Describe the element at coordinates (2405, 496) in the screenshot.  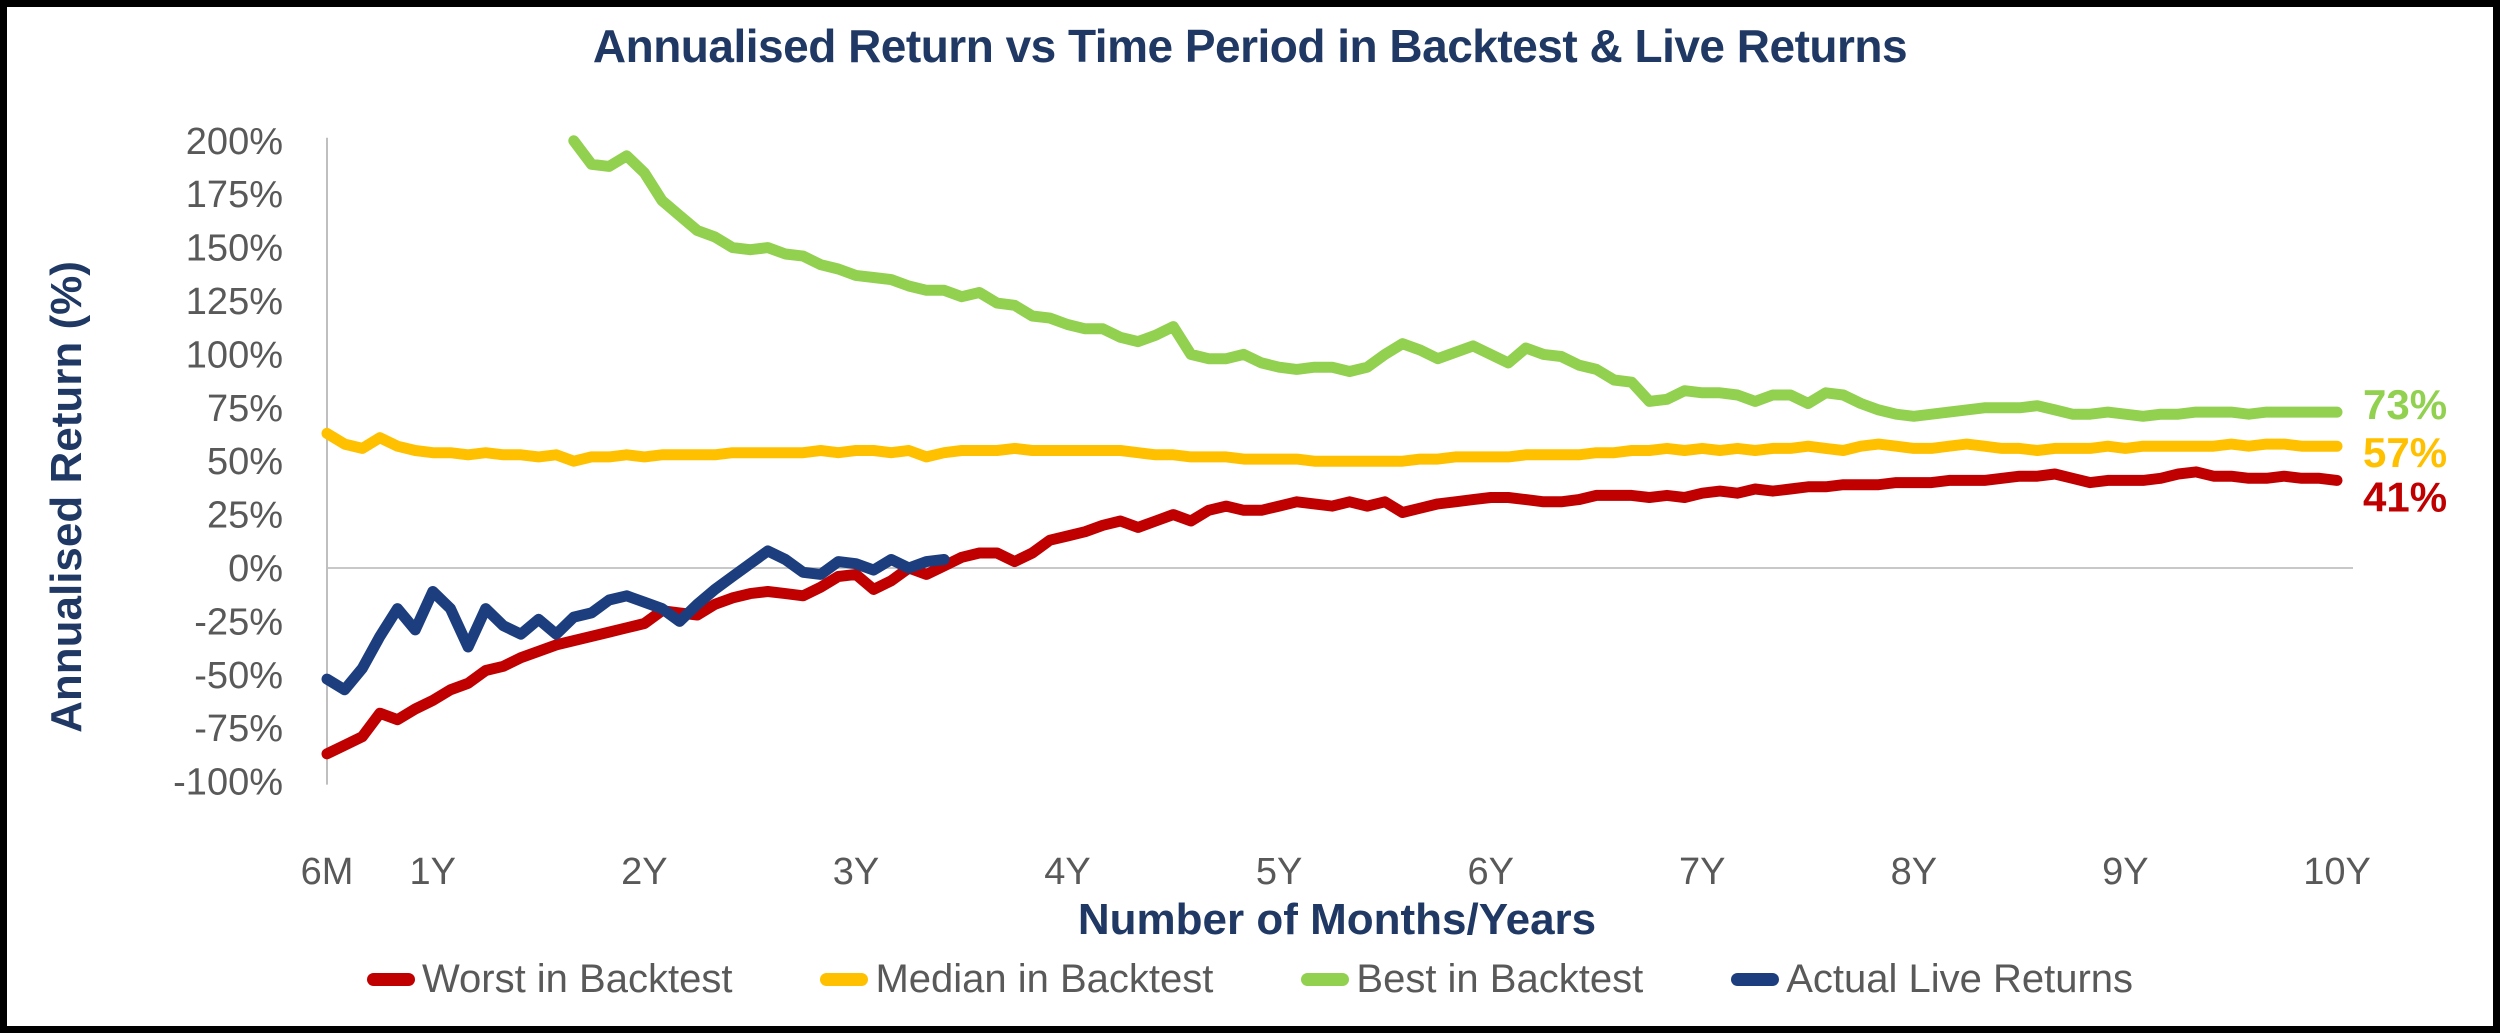
I see `end-label-worst-in-backtest: 41%` at that location.